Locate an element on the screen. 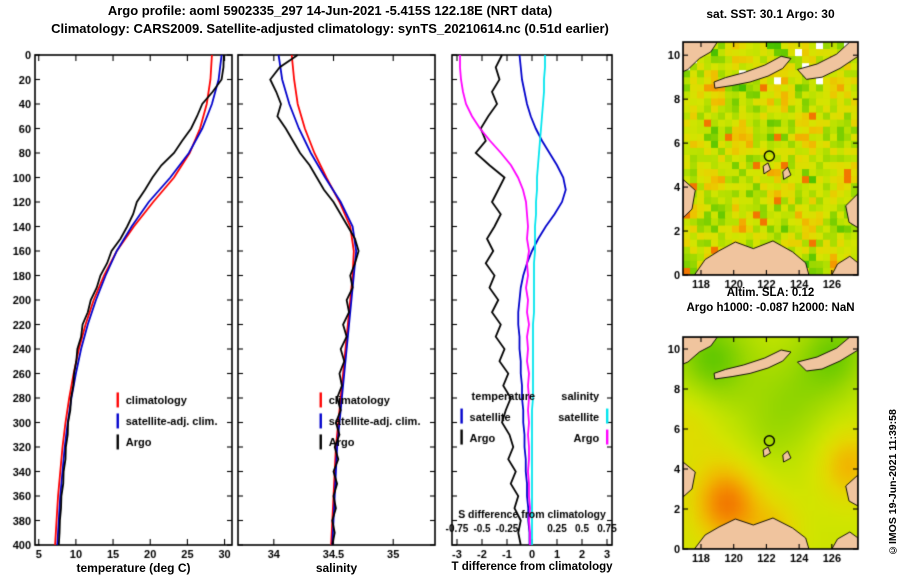 Image resolution: width=900 pixels, height=580 pixels. temperature-axis-label: temperature (deg C) is located at coordinates (133, 568).